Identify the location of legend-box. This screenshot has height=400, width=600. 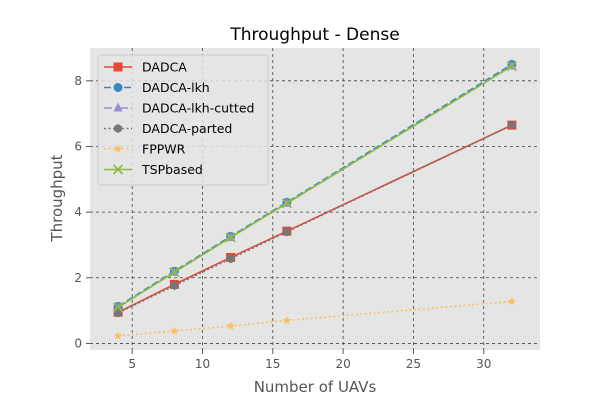
(183, 120).